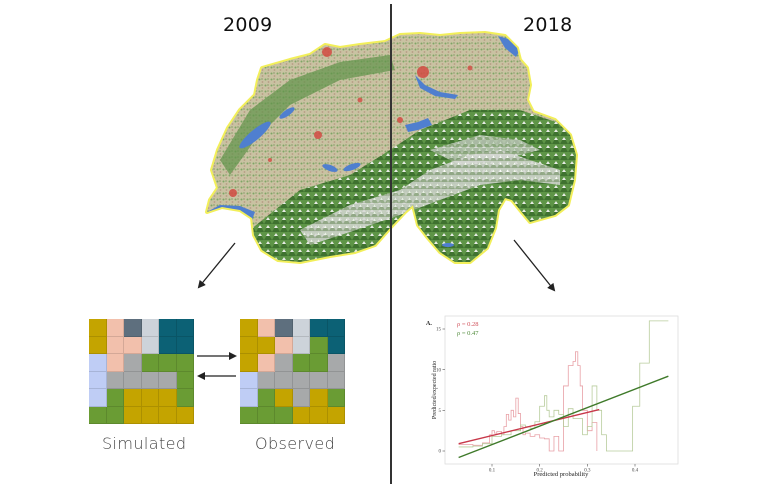 The height and width of the screenshot is (490, 768). I want to click on simulated-grid, so click(141, 371).